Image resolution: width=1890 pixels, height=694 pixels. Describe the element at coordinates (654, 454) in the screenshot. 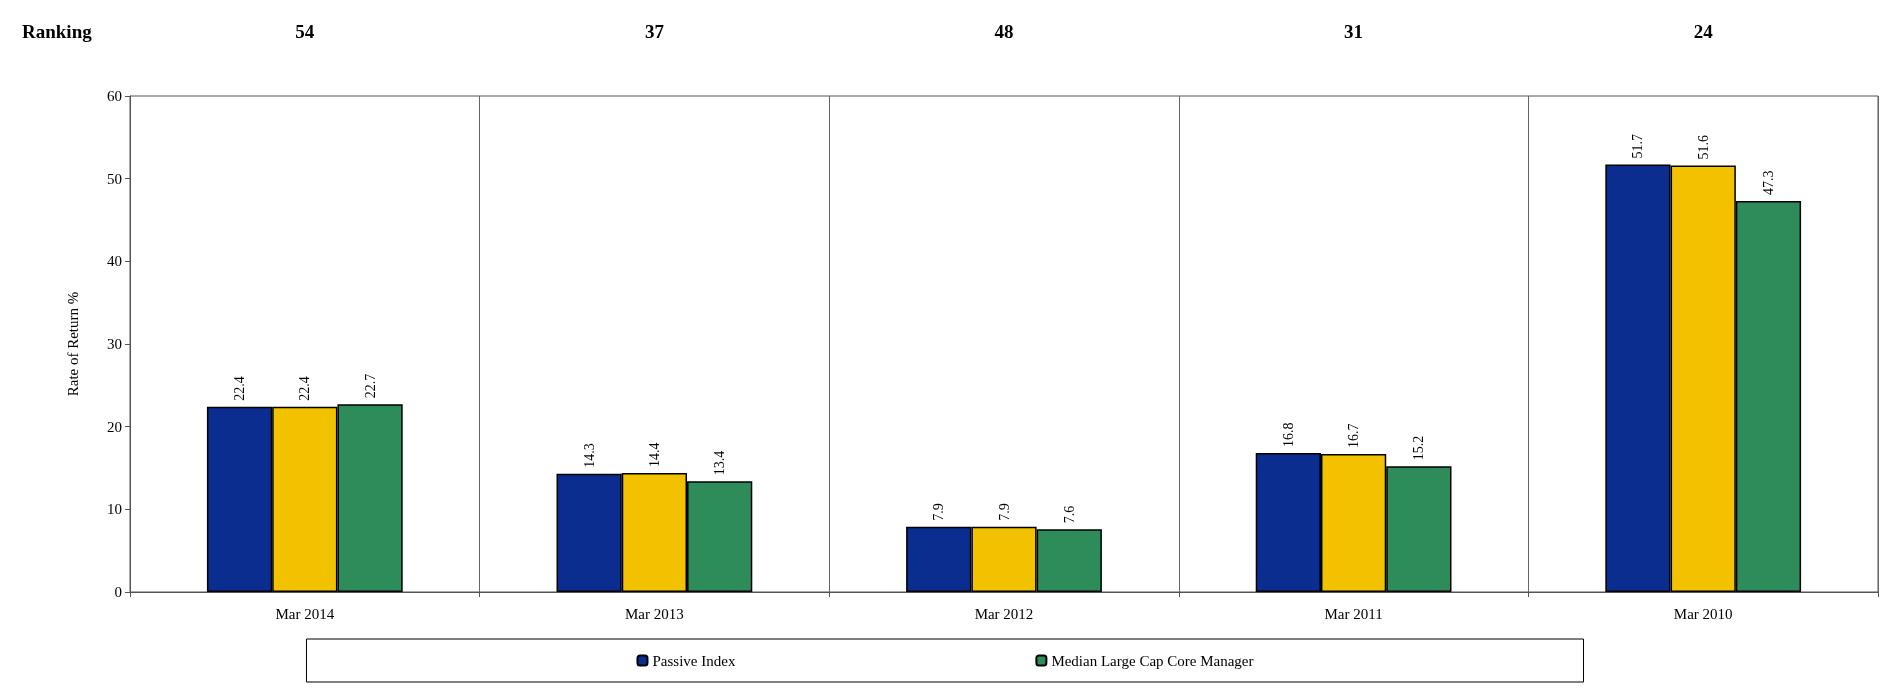

I see `data-label: 14.4` at that location.